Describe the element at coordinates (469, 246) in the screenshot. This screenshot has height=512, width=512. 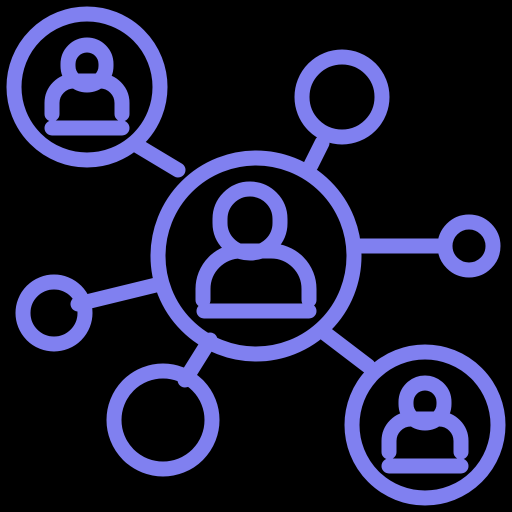
I see `satellite-node-right` at that location.